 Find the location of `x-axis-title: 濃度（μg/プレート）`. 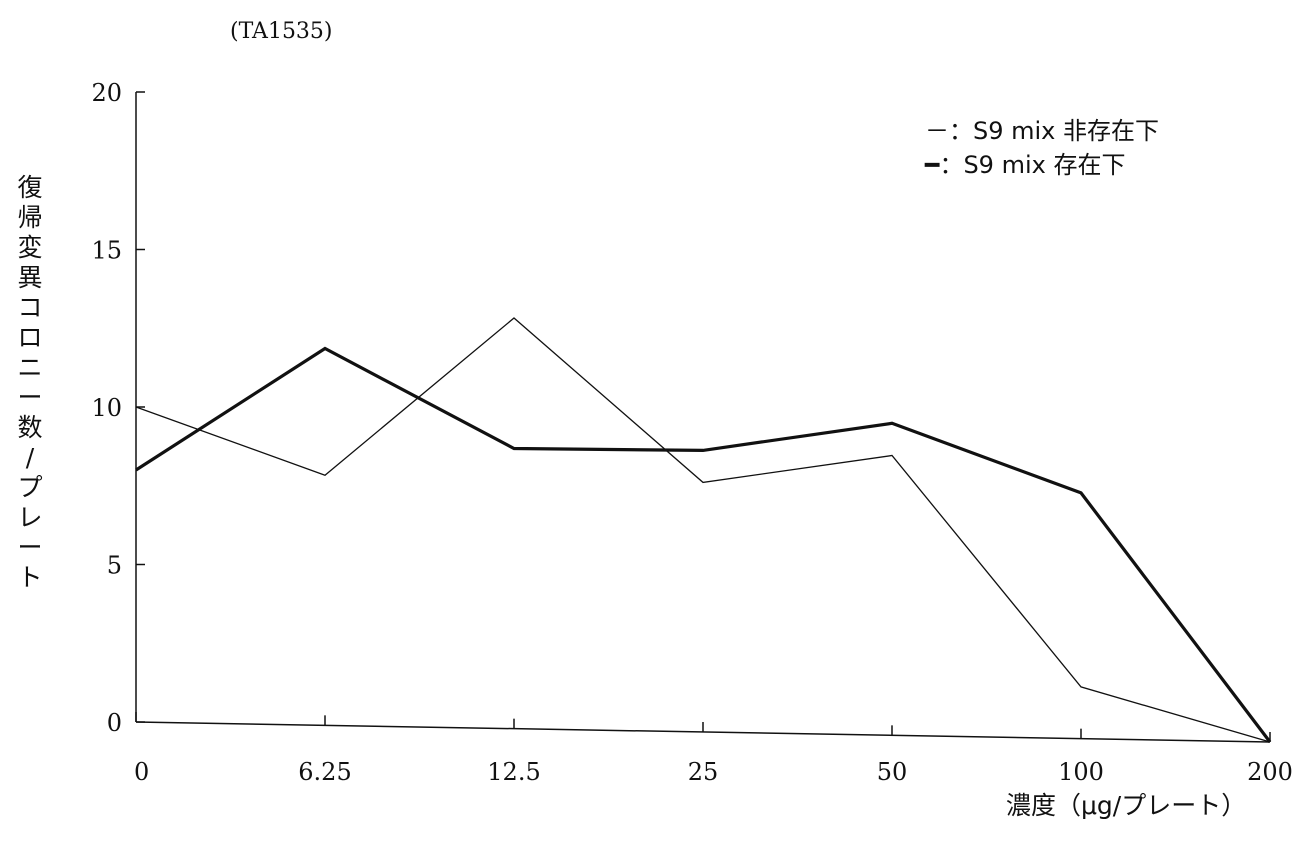

x-axis-title: 濃度（μg/プレート） is located at coordinates (1126, 805).